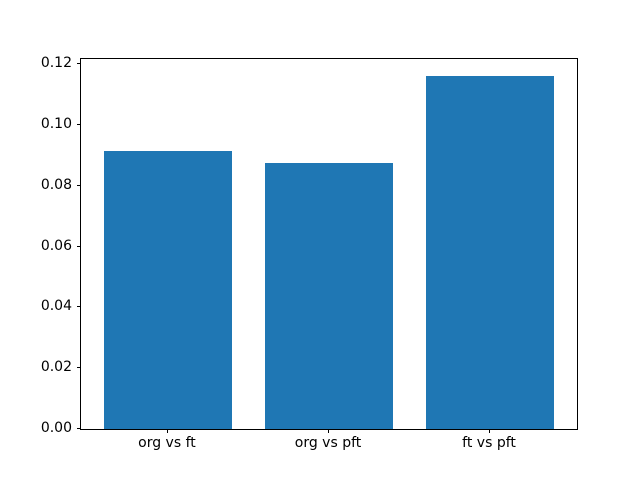 The image size is (640, 480). Describe the element at coordinates (490, 252) in the screenshot. I see `bar-ft-vs-pft` at that location.